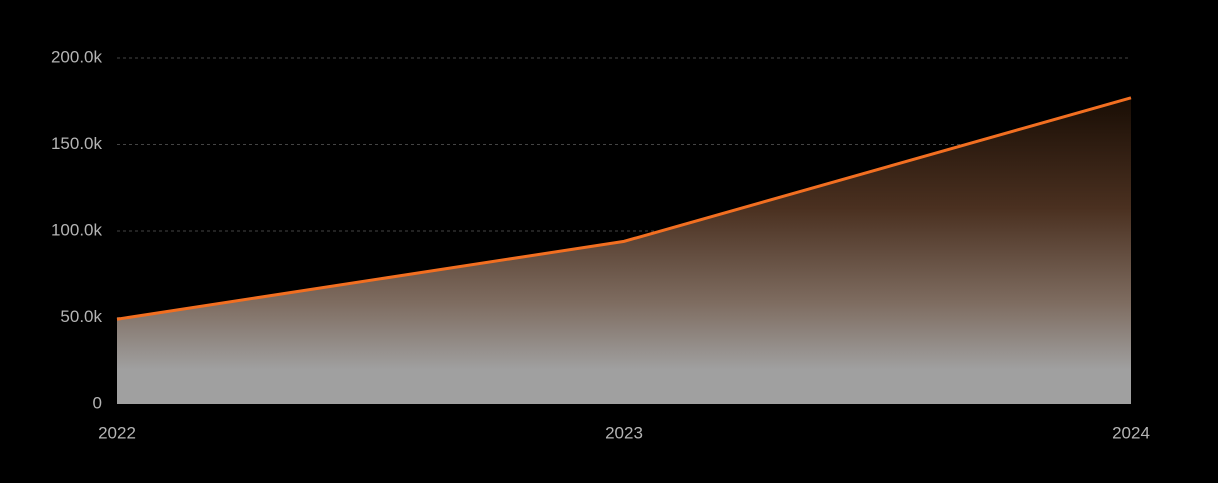 The width and height of the screenshot is (1218, 483). I want to click on y-tick-label: 150.0k, so click(77, 143).